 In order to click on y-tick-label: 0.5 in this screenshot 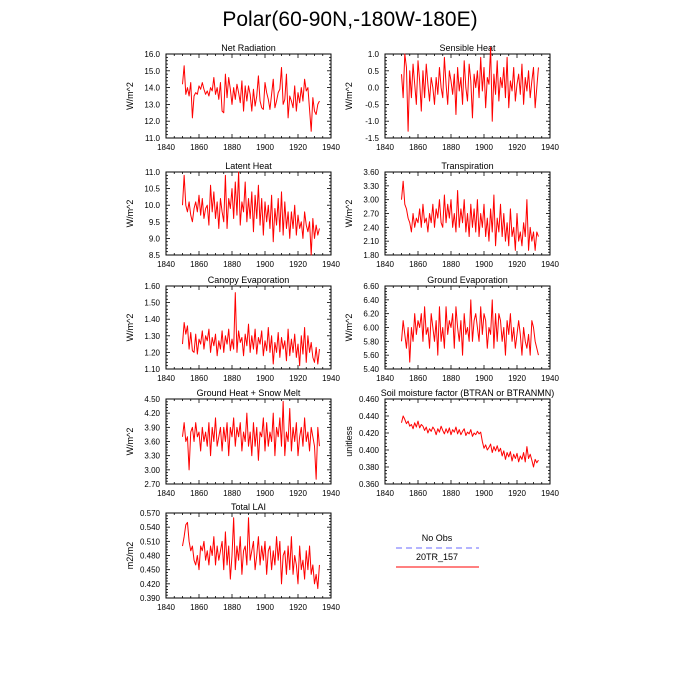, I will do `click(374, 71)`.